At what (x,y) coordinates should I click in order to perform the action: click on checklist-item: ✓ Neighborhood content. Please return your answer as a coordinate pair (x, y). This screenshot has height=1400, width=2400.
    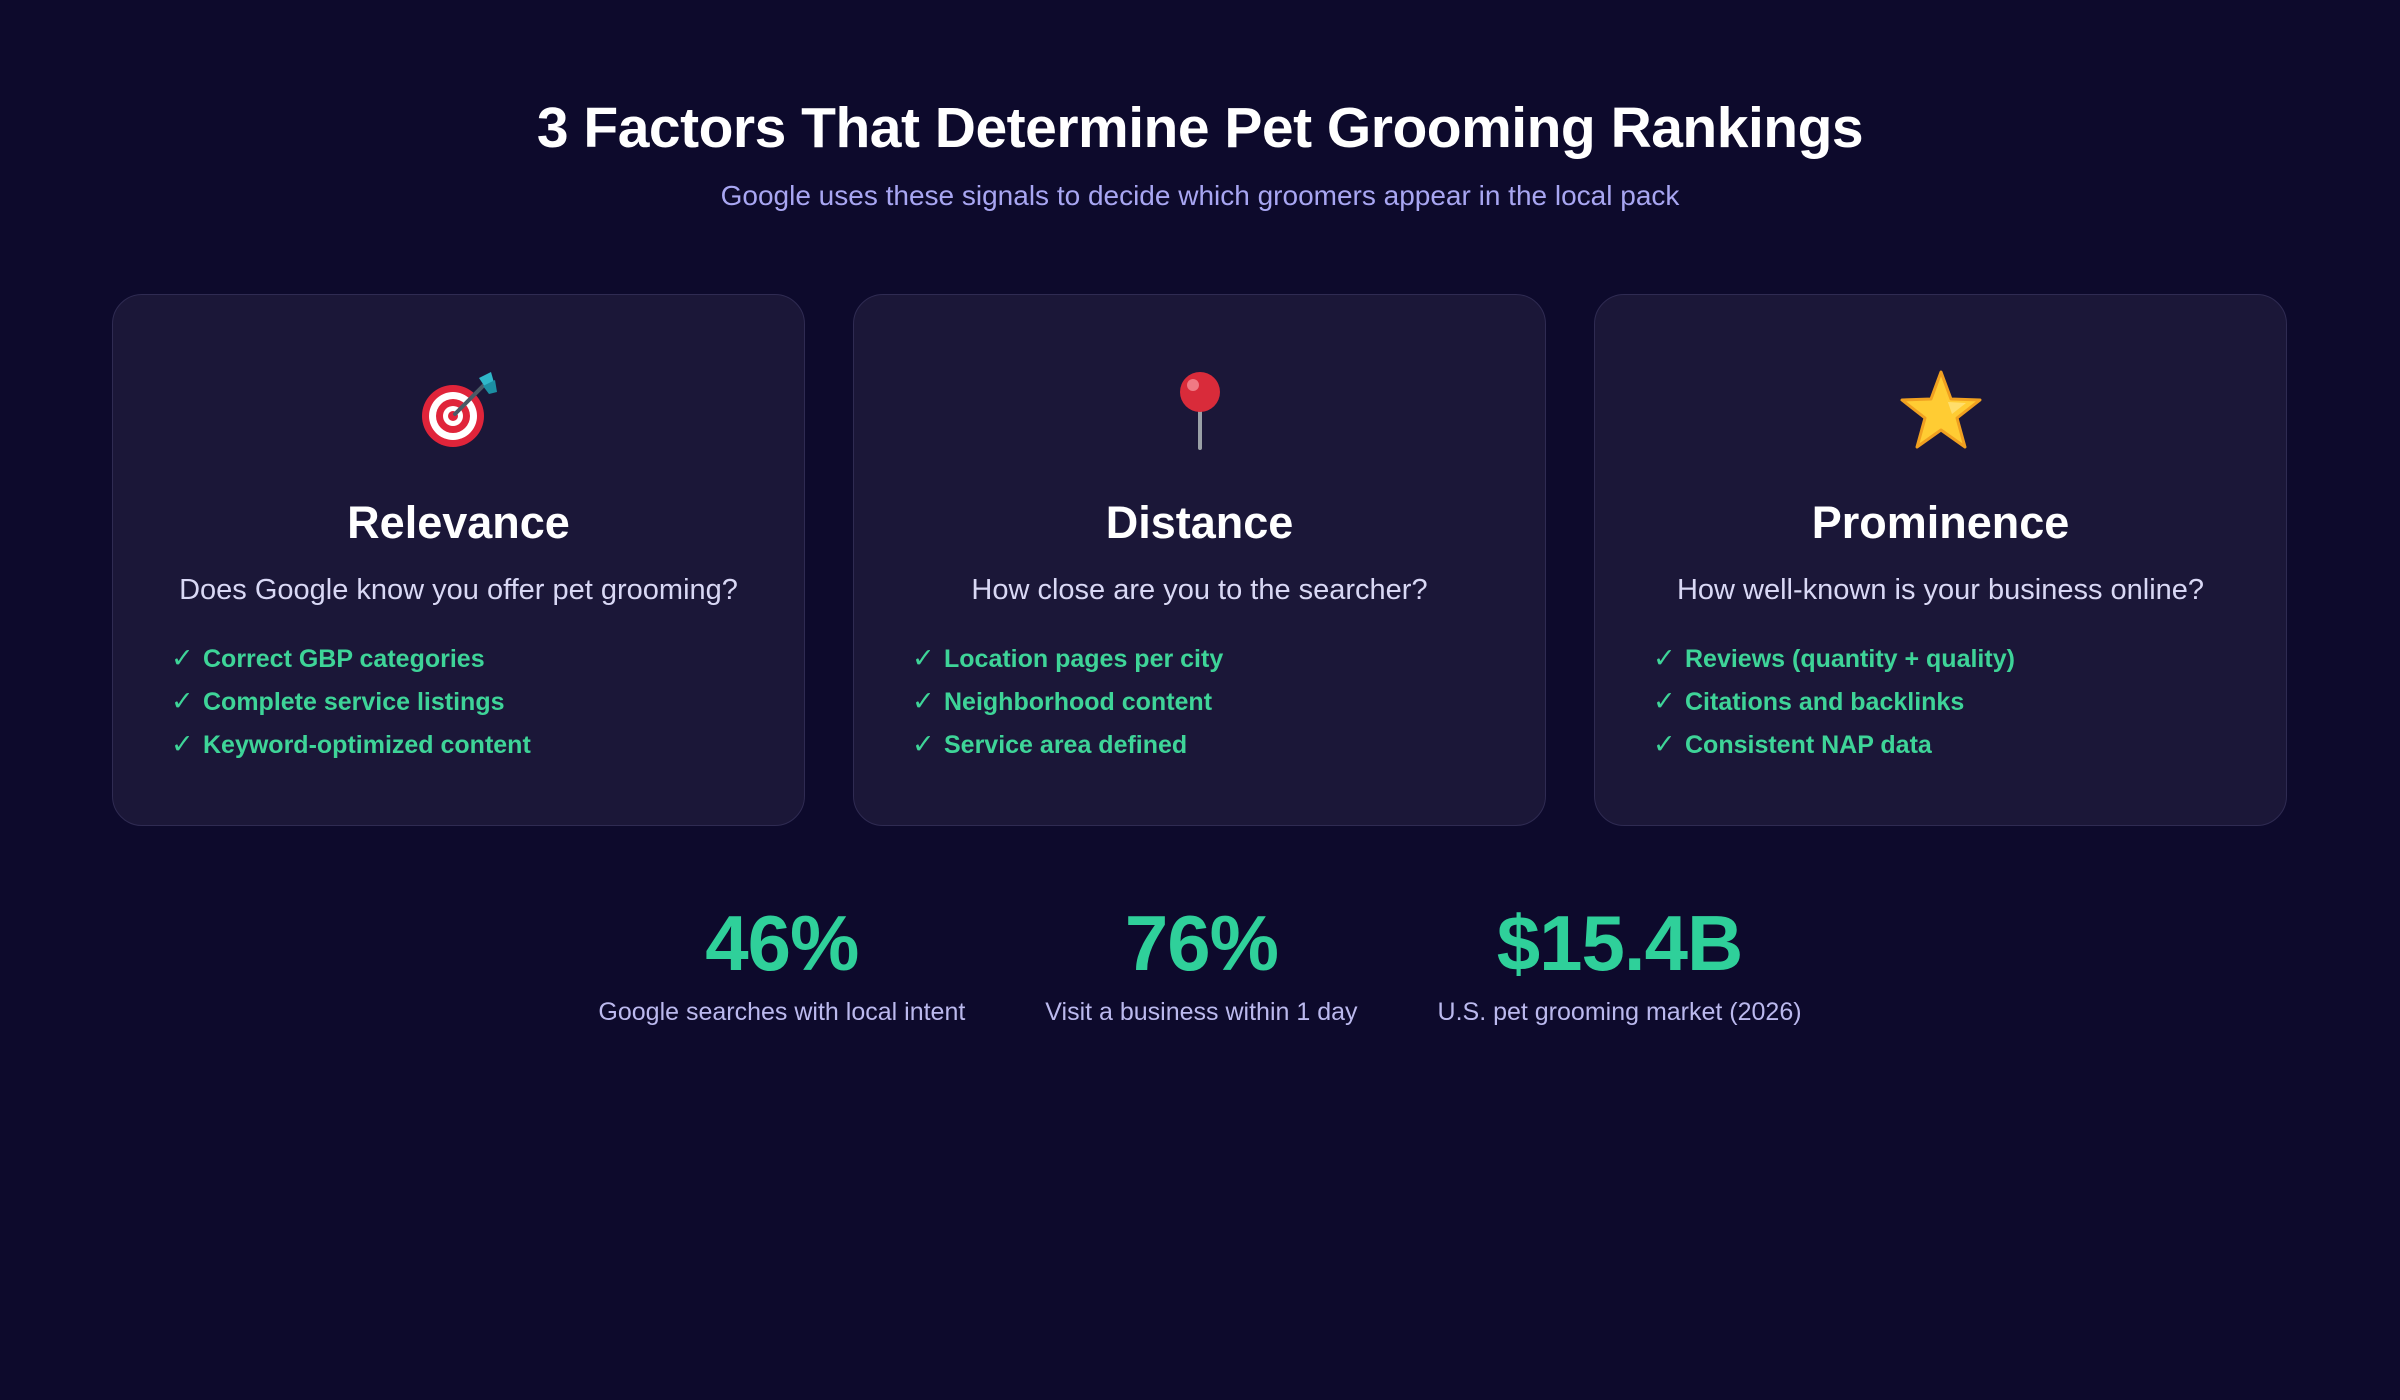
    Looking at the image, I should click on (1067, 701).